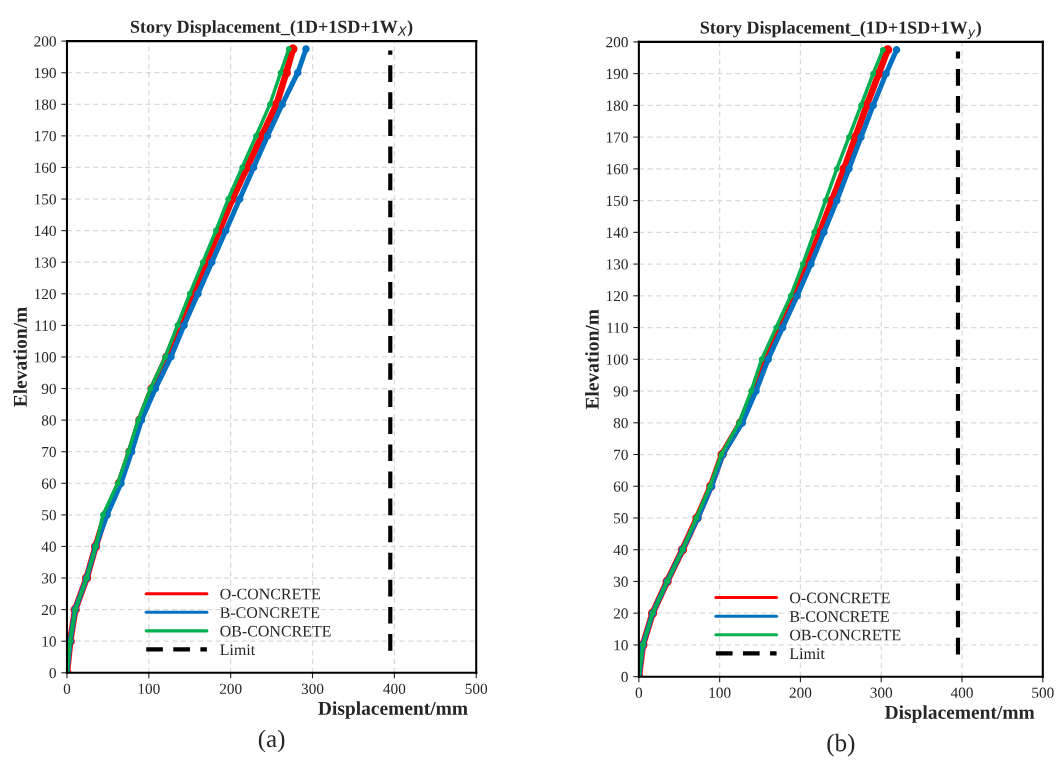  Describe the element at coordinates (271, 741) in the screenshot. I see `text: (a)` at that location.